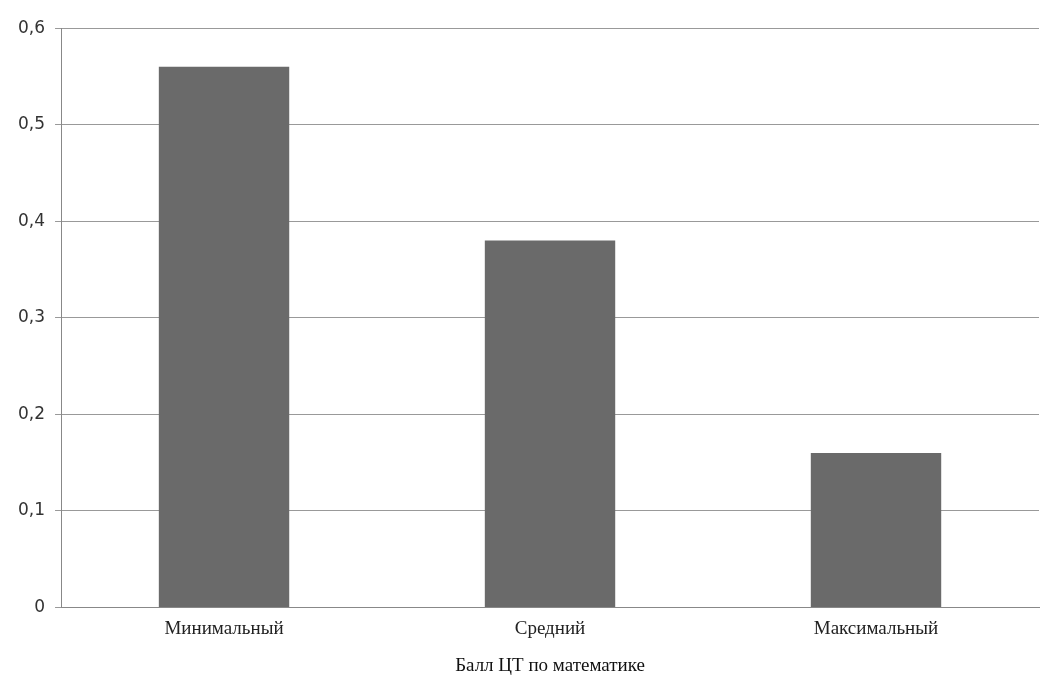 The height and width of the screenshot is (689, 1057). I want to click on y-tick-label: 0,4, so click(31, 219).